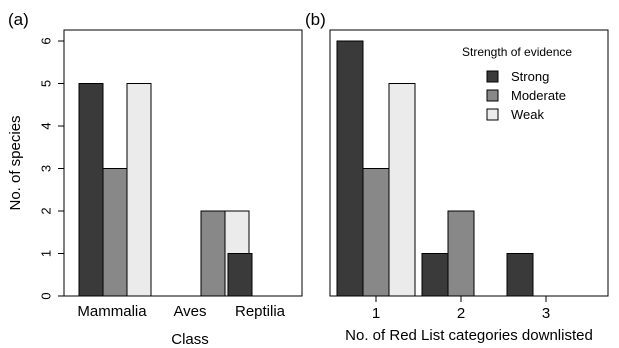 Image resolution: width=619 pixels, height=348 pixels. I want to click on x-tick-label-b-2: 2, so click(461, 313).